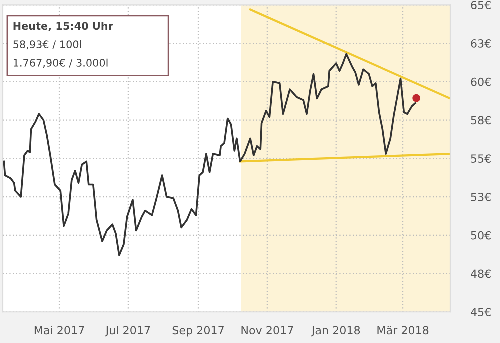 This screenshot has height=343, width=500. What do you see at coordinates (335, 331) in the screenshot?
I see `x-tick-label: Jan 2018` at bounding box center [335, 331].